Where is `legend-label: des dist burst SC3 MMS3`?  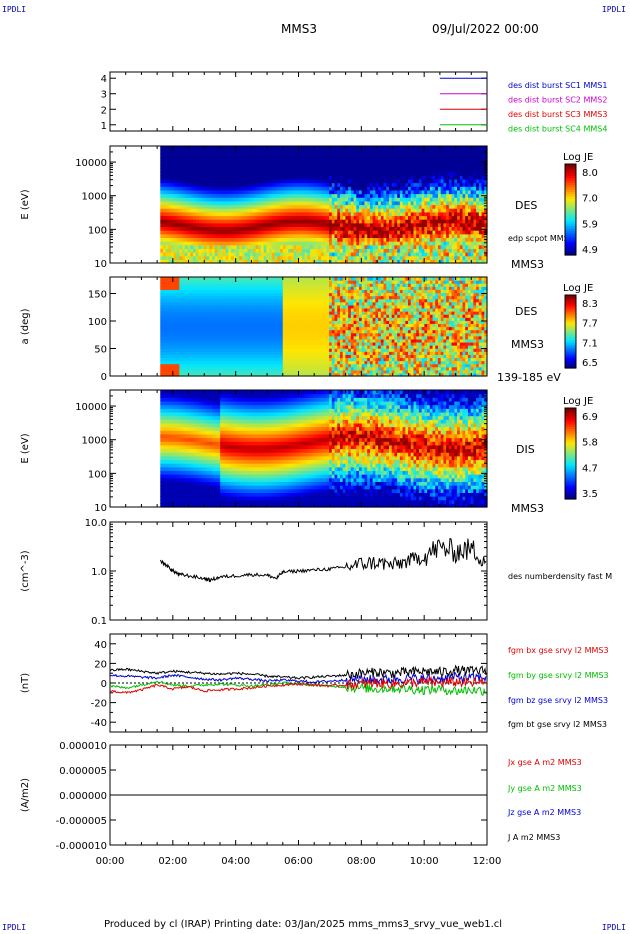 legend-label: des dist burst SC3 MMS3 is located at coordinates (557, 114).